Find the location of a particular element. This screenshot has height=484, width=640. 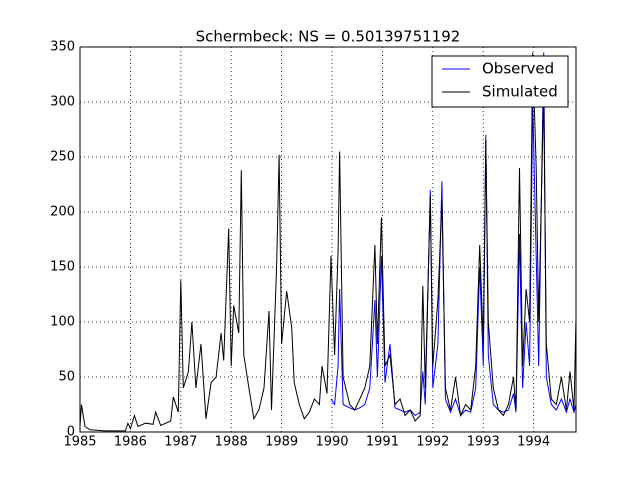

x-tick-label: 1986 is located at coordinates (130, 442).